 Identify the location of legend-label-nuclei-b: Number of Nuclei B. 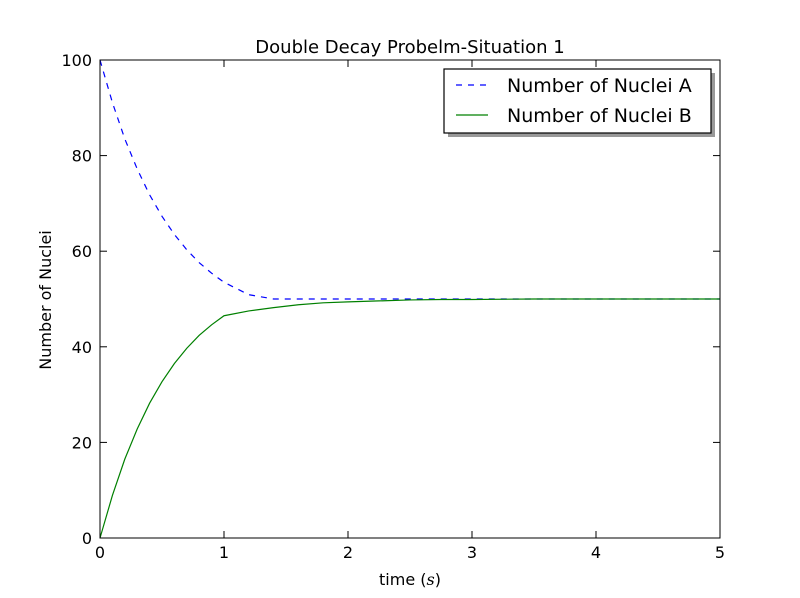
(599, 116).